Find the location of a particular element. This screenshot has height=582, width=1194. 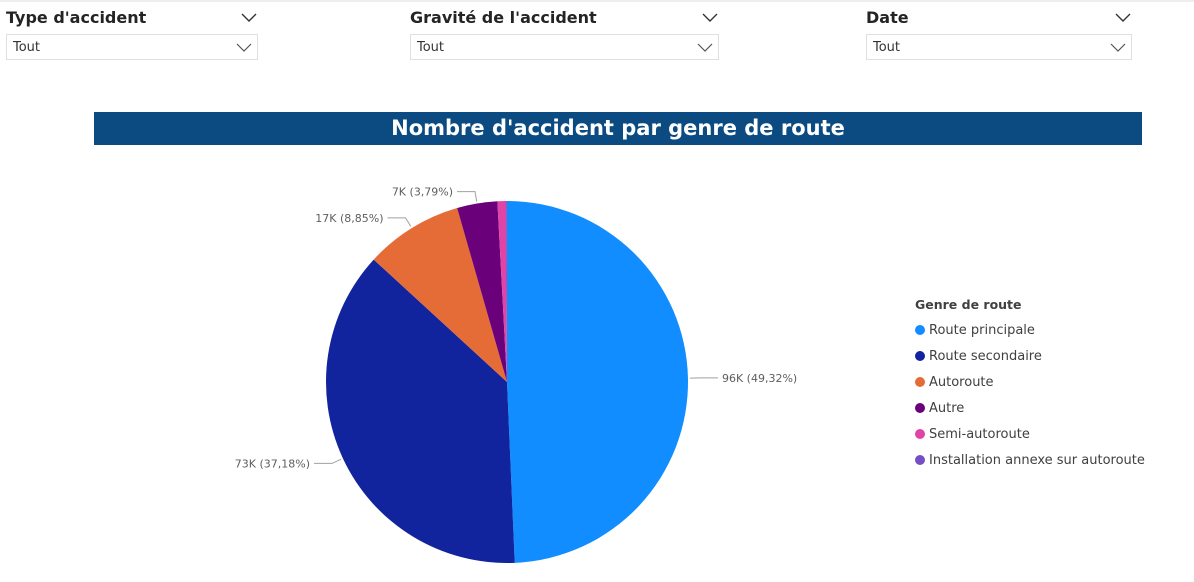

legend-item: Installation annexe sur autoroute is located at coordinates (1030, 460).